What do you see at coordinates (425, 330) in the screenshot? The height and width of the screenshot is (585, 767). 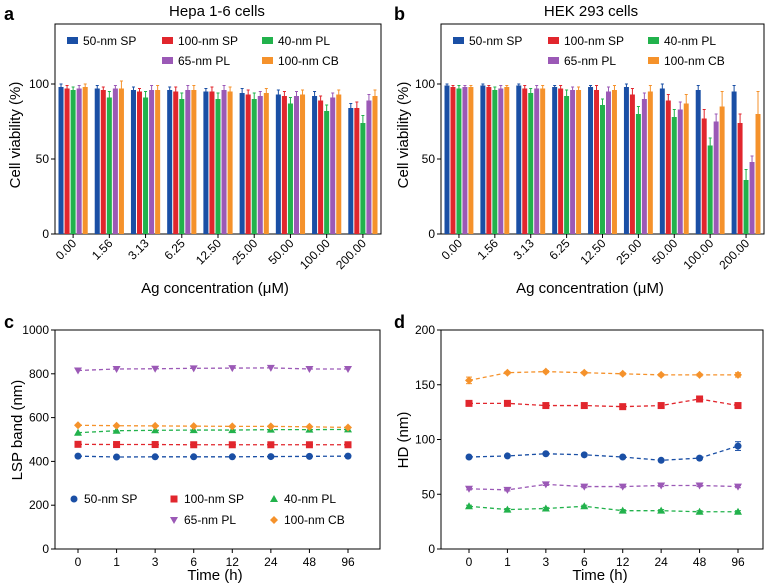 I see `panel-d-ytick-label: 200` at bounding box center [425, 330].